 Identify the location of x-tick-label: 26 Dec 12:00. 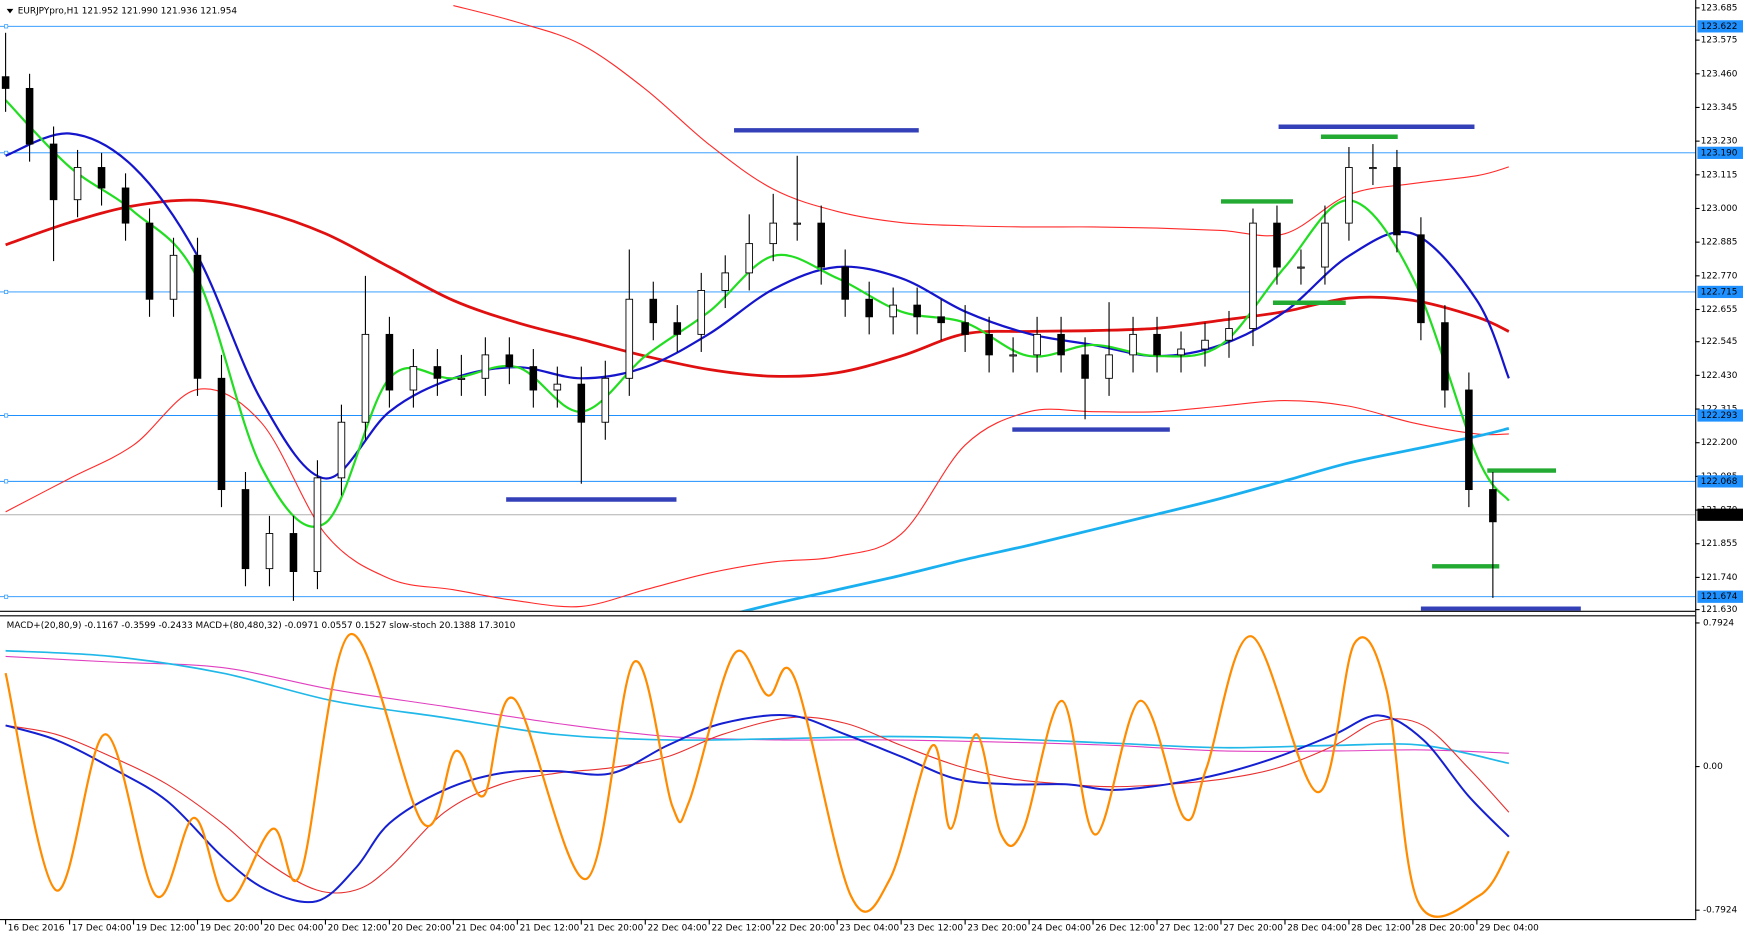
(1125, 928).